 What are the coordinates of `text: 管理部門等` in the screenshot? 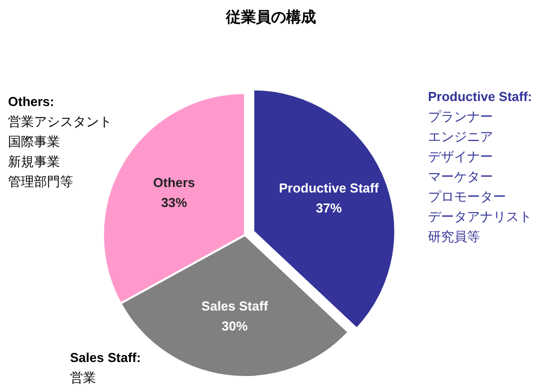 It's located at (40, 181).